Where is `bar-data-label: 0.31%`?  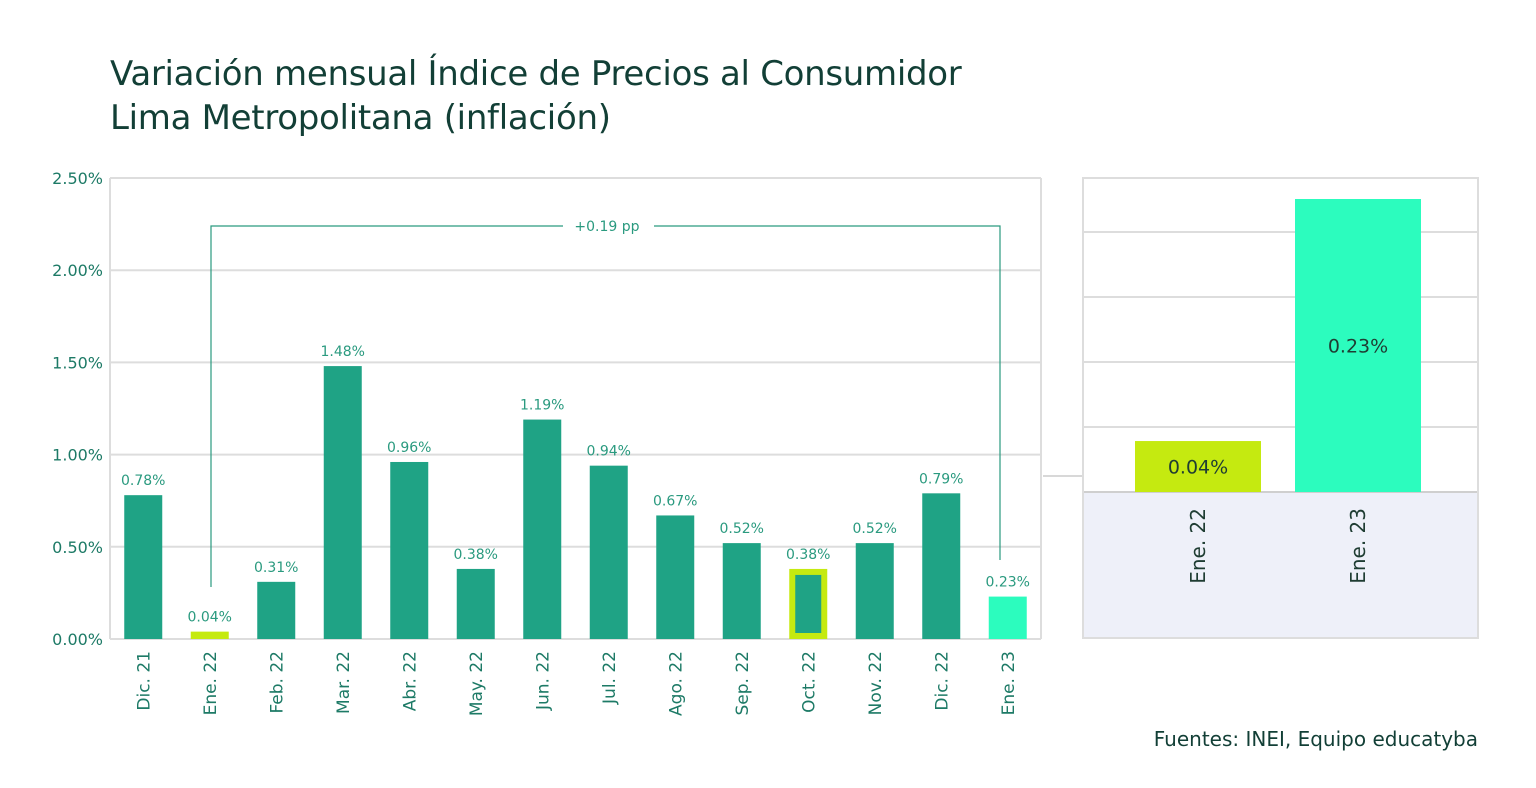 bar-data-label: 0.31% is located at coordinates (276, 568).